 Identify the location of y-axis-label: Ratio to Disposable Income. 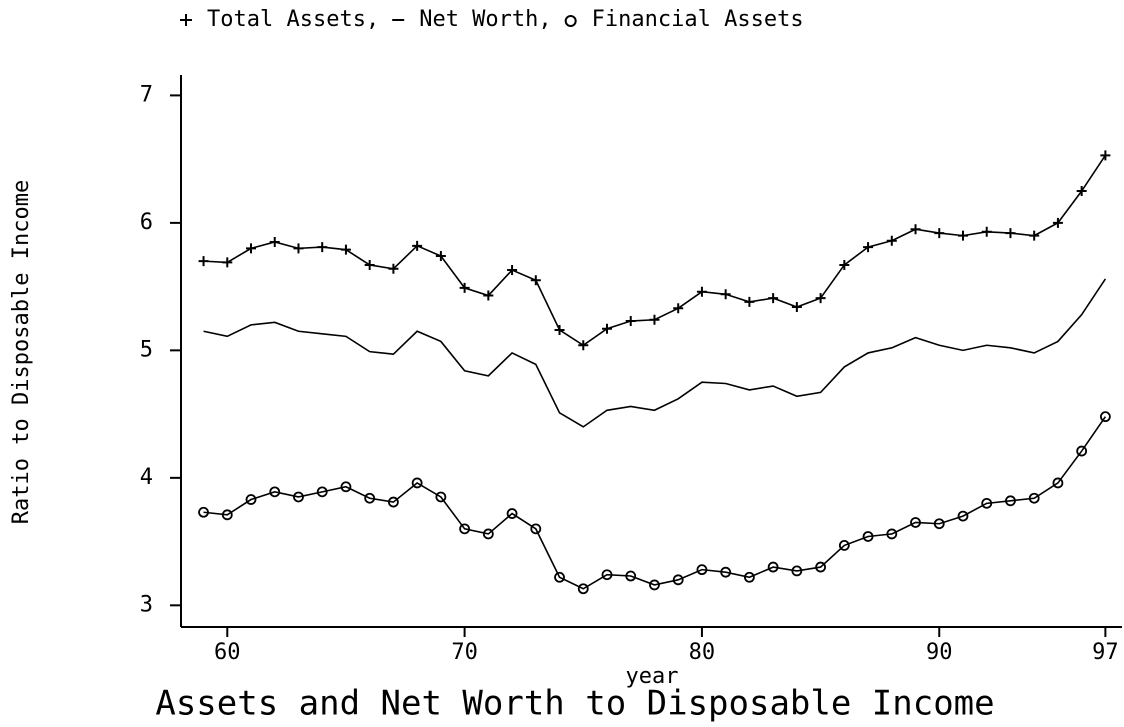
(21, 352).